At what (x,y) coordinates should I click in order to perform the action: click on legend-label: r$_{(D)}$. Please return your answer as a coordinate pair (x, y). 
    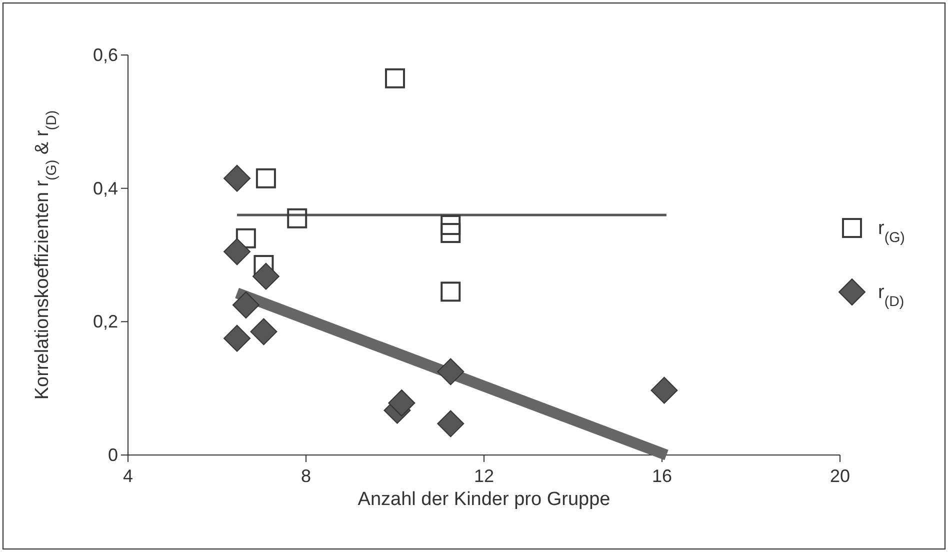
    Looking at the image, I should click on (891, 296).